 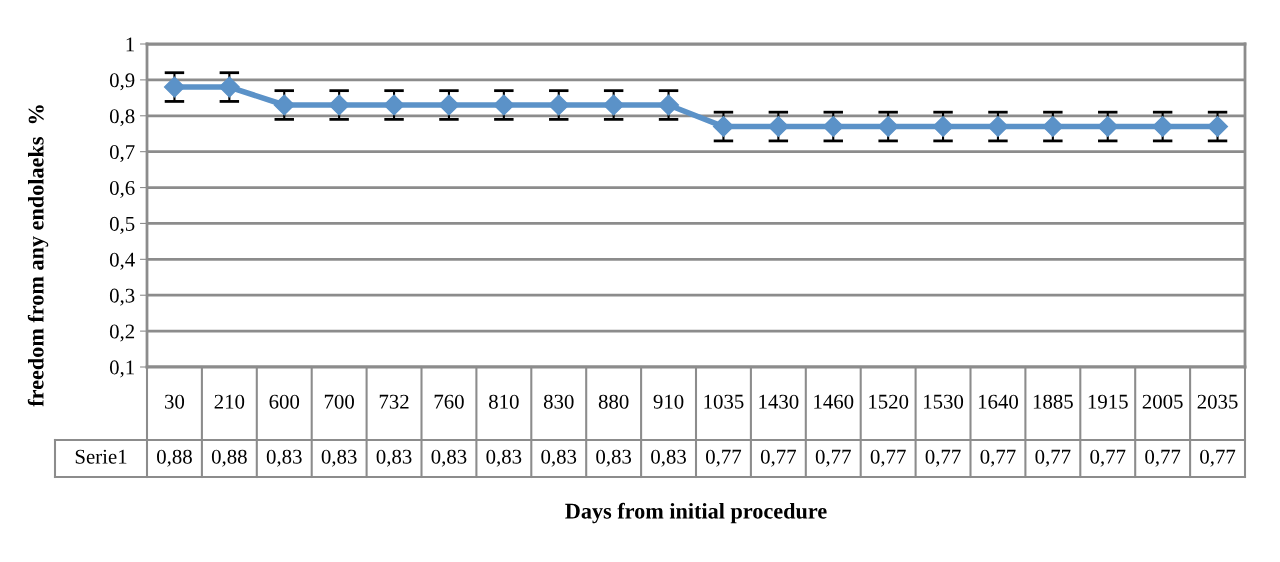 I want to click on x-tick-label: 30, so click(x=175, y=401).